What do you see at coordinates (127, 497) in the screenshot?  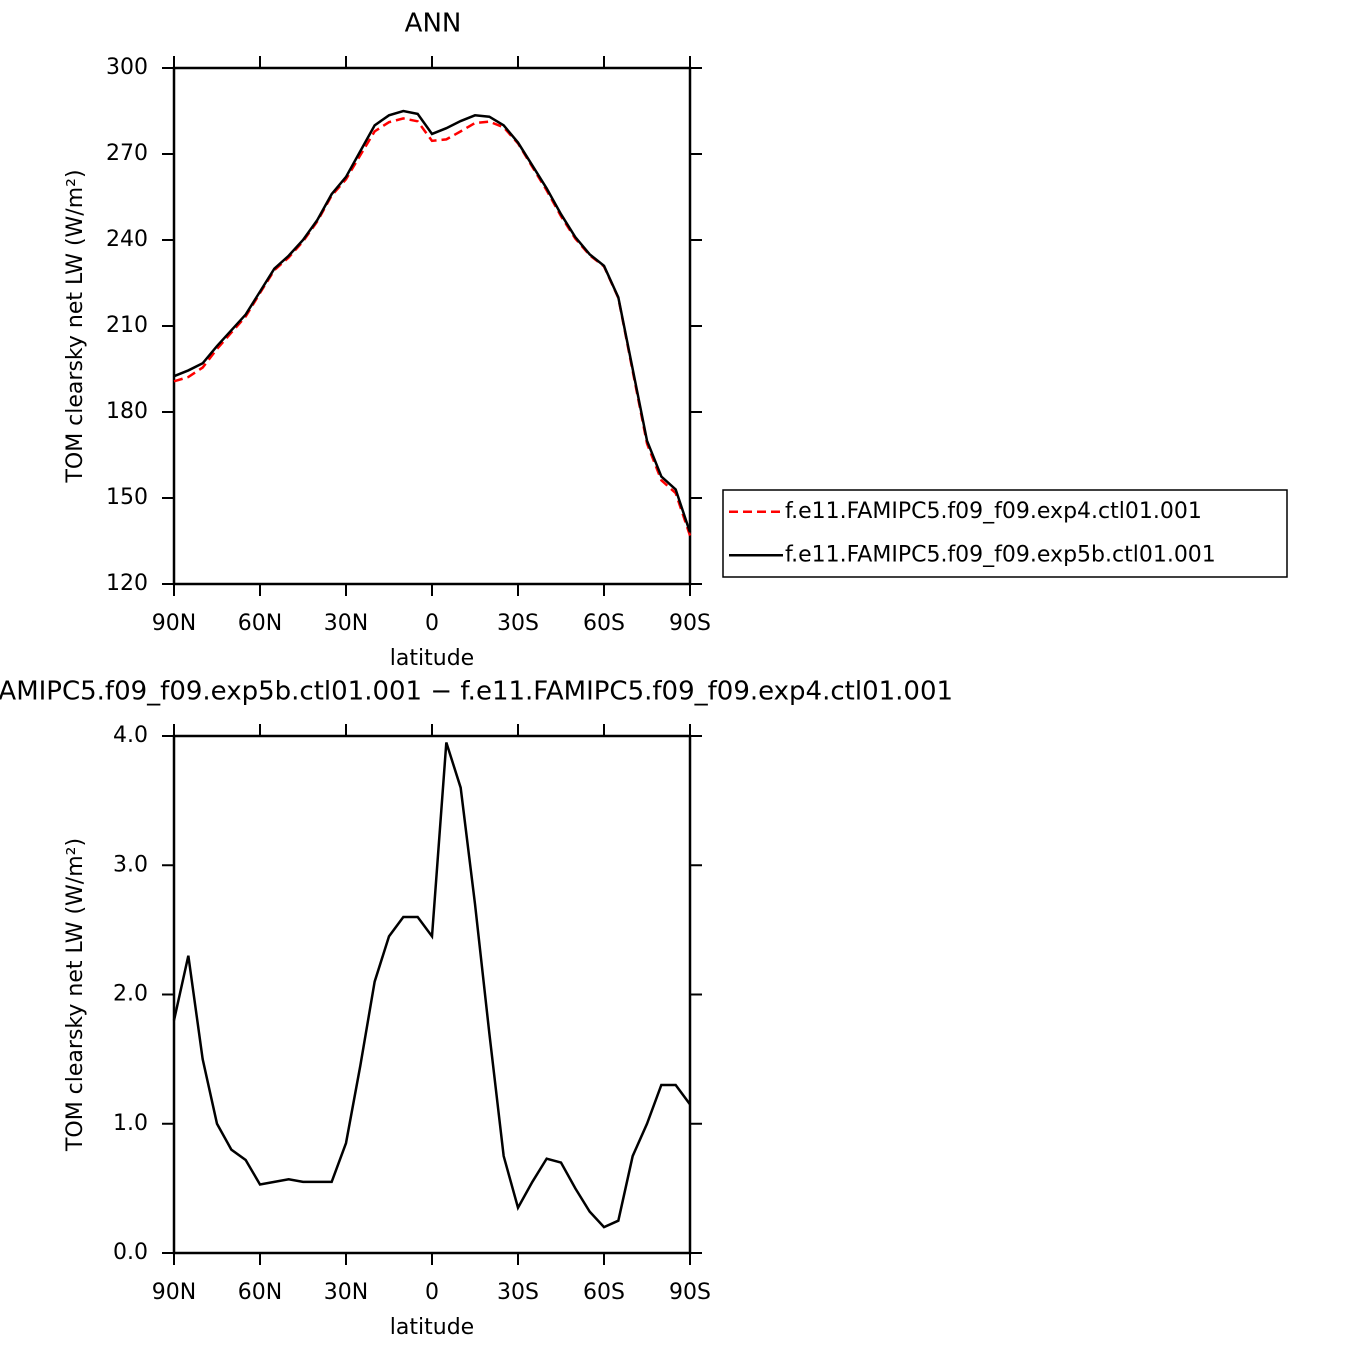 I see `y-tick-label: 150` at bounding box center [127, 497].